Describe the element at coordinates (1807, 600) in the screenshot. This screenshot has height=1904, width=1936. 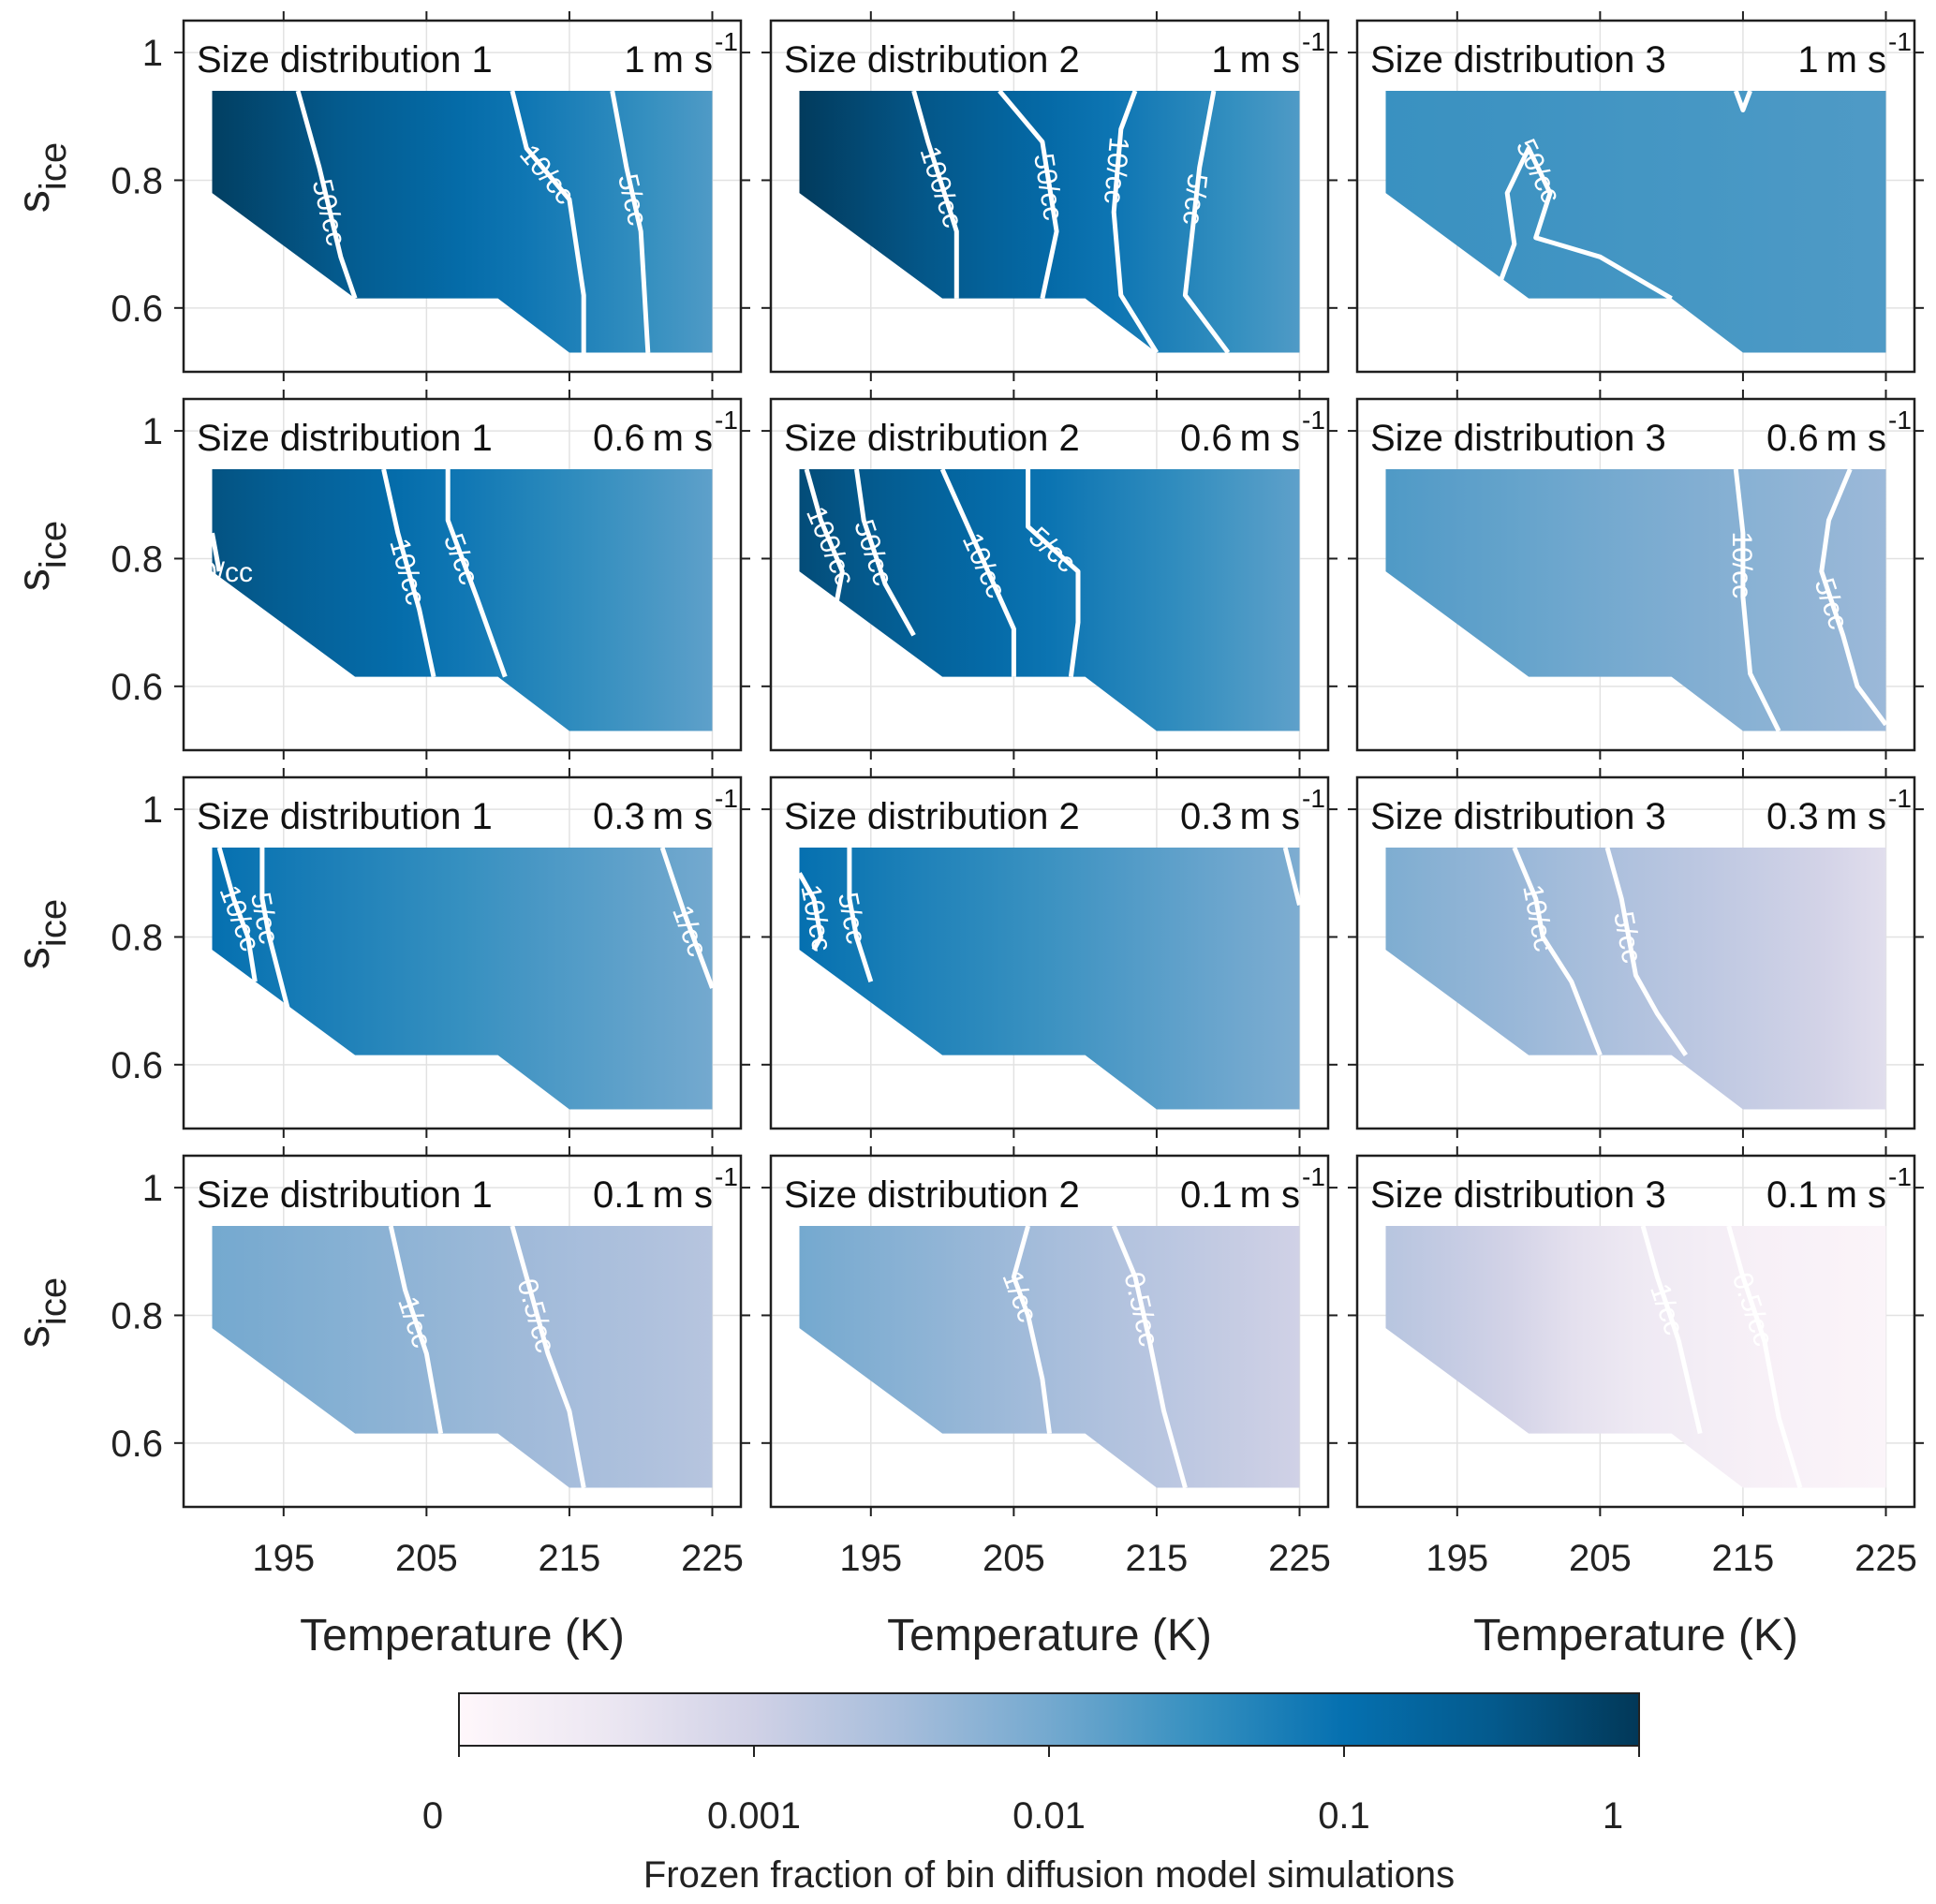
I see `contours: 10/cc5/cc` at that location.